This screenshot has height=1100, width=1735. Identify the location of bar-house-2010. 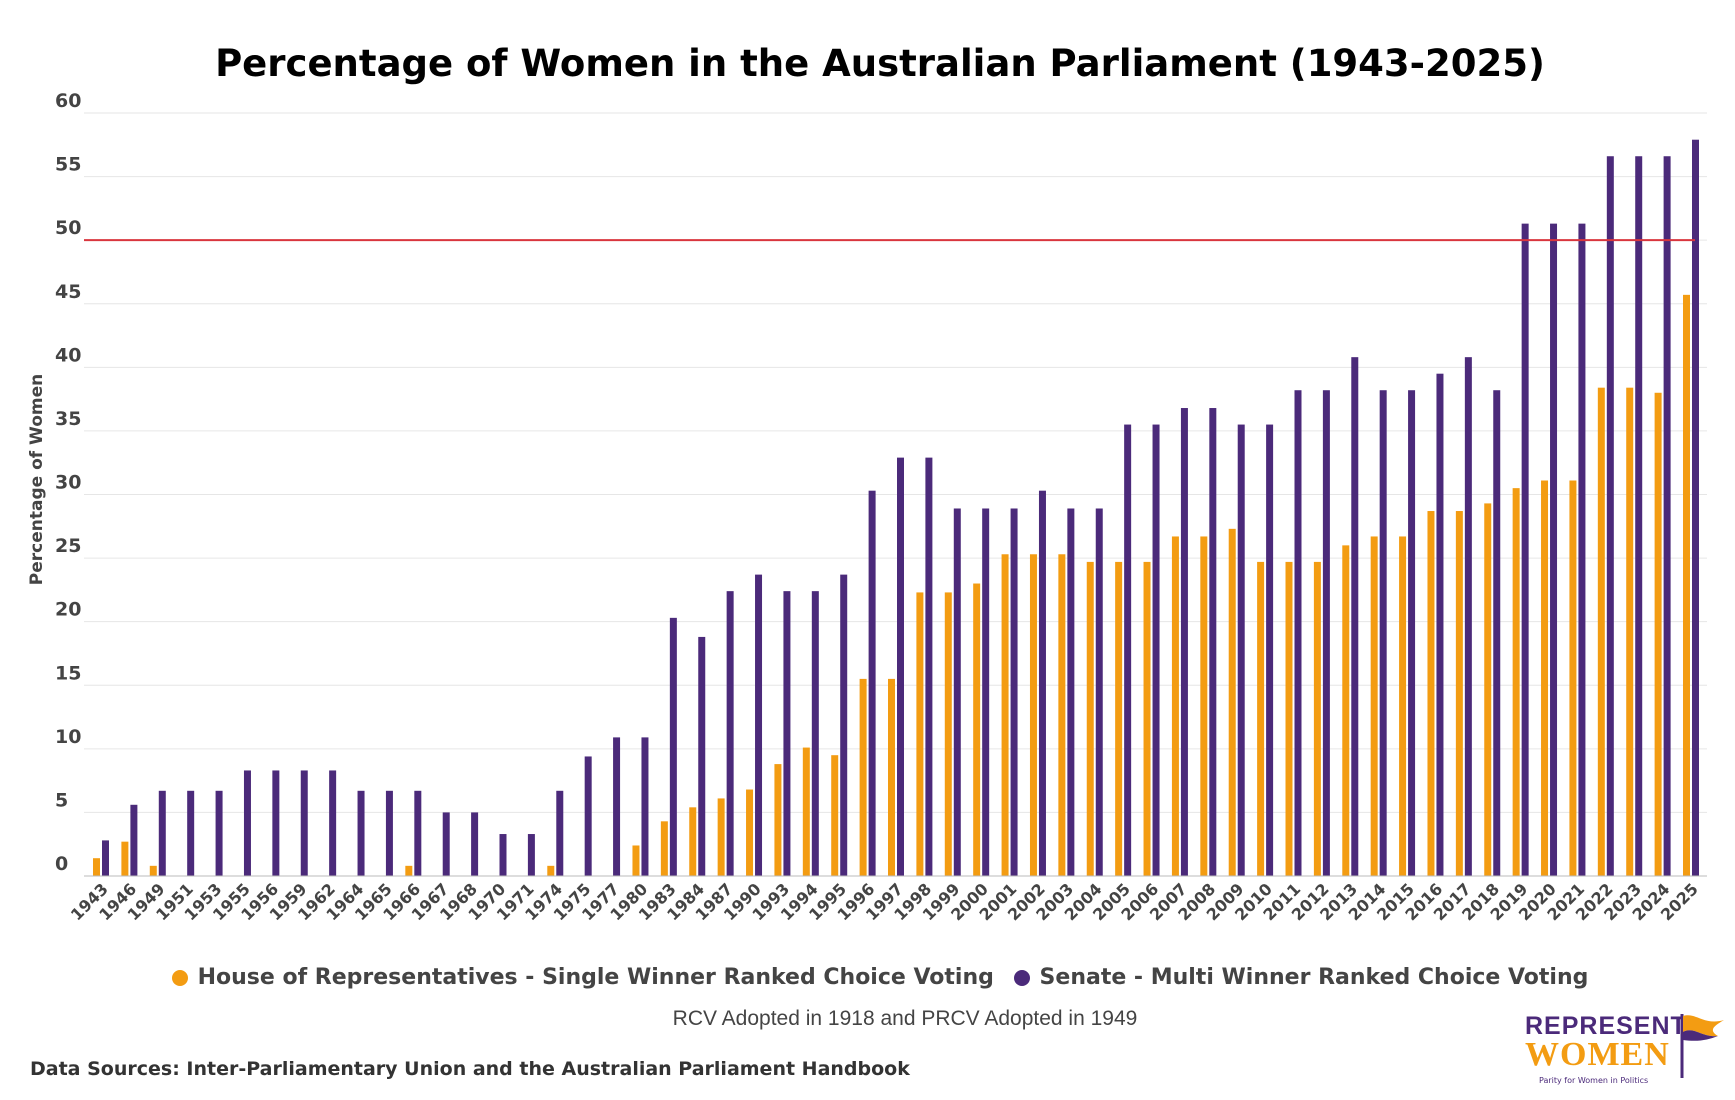
(1261, 718).